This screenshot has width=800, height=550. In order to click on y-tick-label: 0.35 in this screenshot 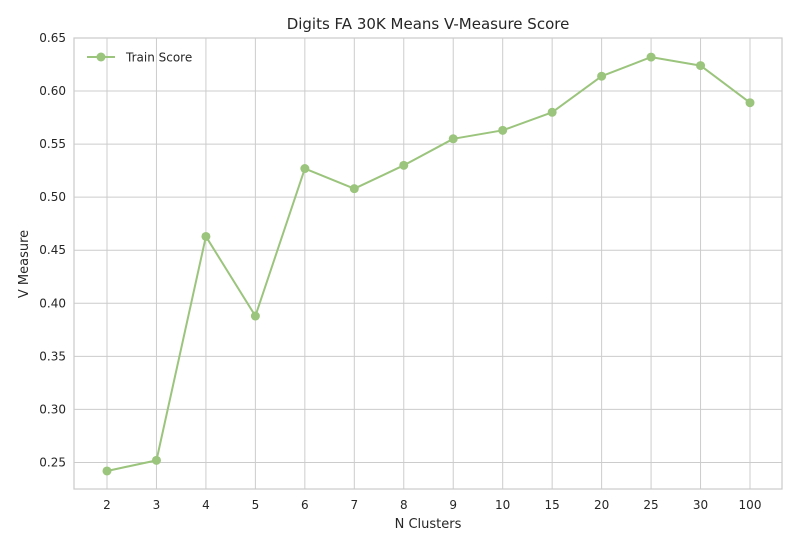, I will do `click(52, 356)`.